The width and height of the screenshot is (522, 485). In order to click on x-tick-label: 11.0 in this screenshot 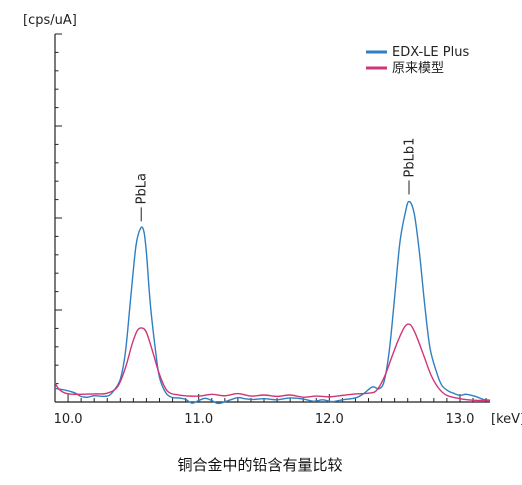, I will do `click(198, 419)`.